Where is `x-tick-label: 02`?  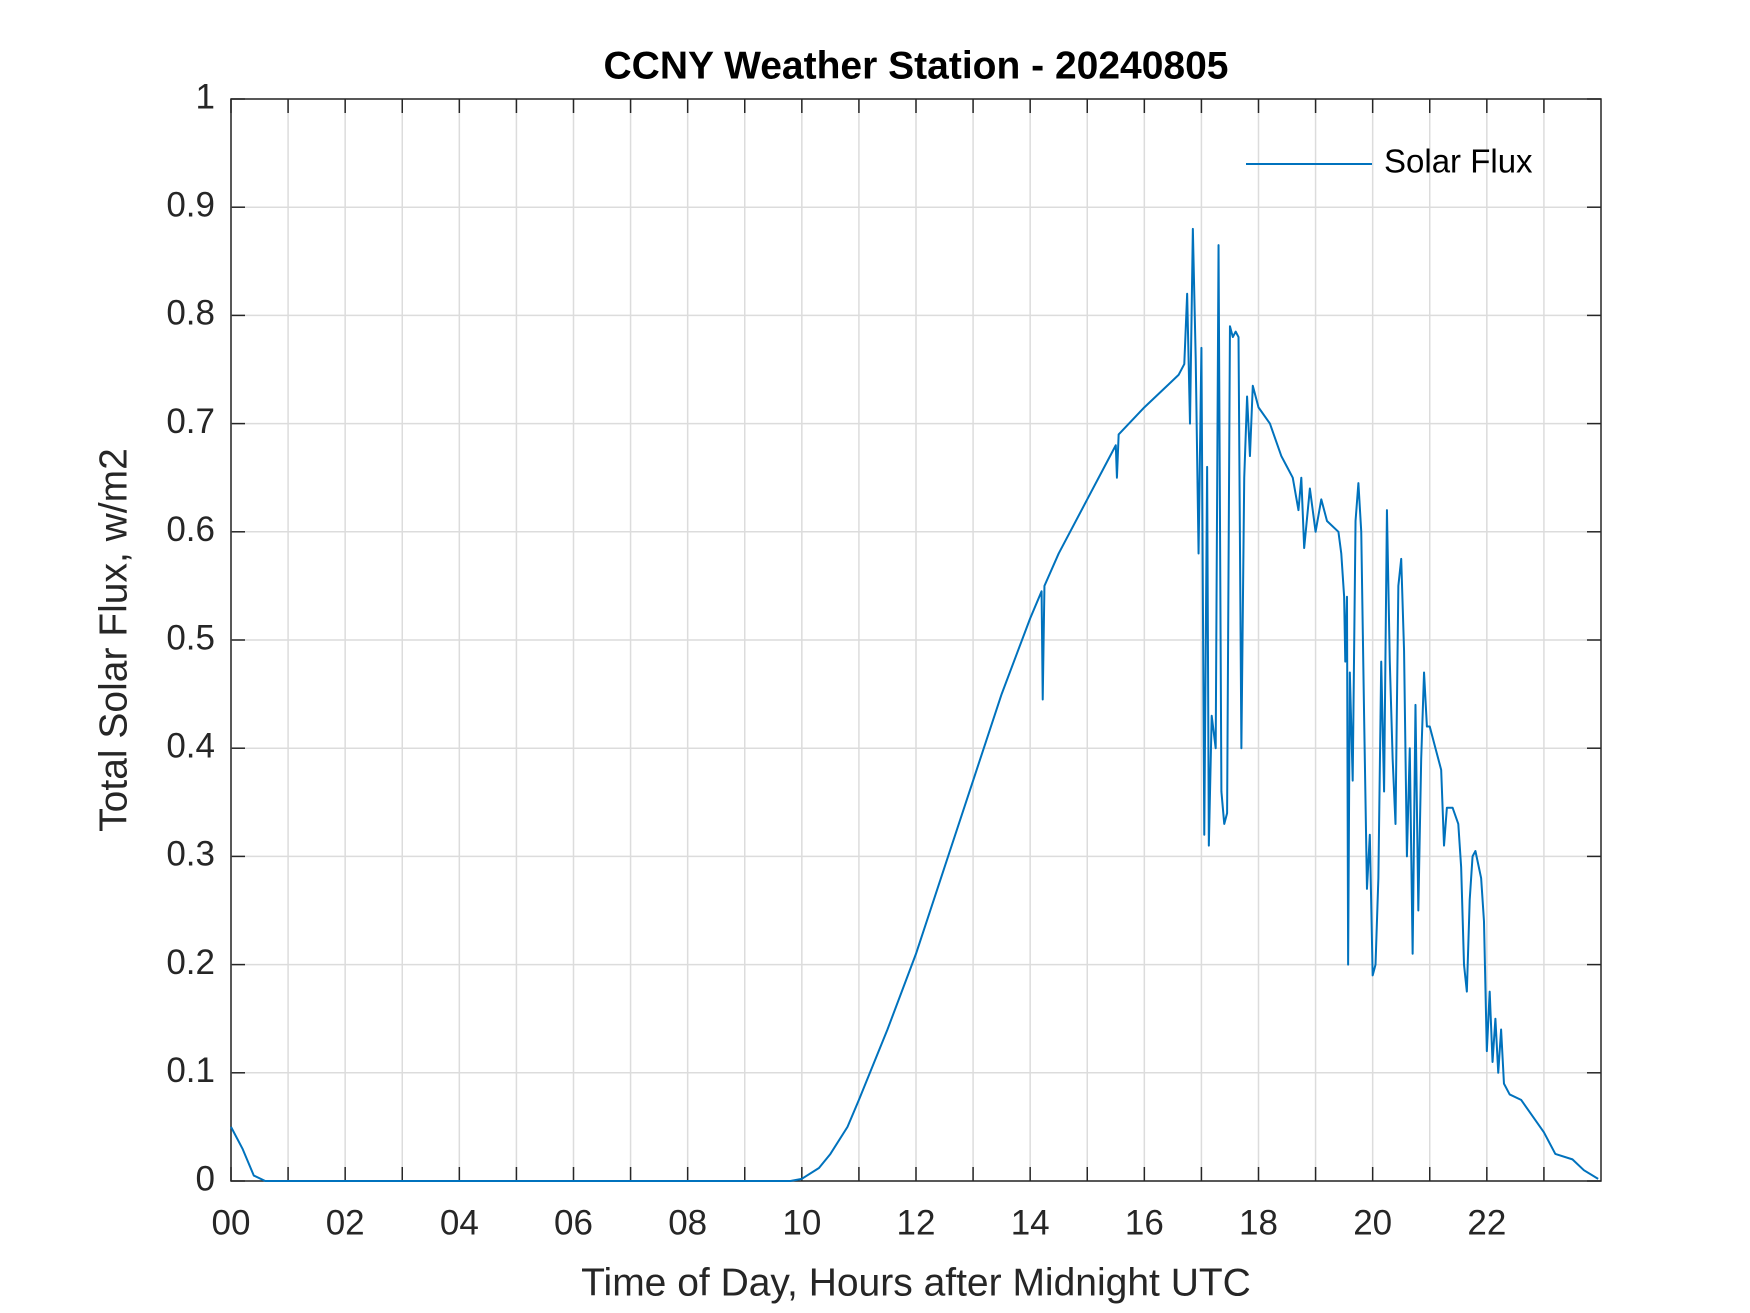
x-tick-label: 02 is located at coordinates (345, 1222).